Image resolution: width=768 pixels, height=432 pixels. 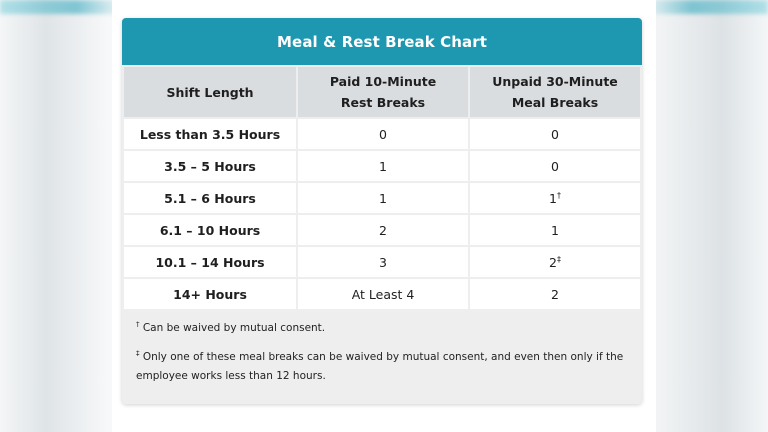 I want to click on table-row: 3.5 – 5 Hours 1 0, so click(x=382, y=166).